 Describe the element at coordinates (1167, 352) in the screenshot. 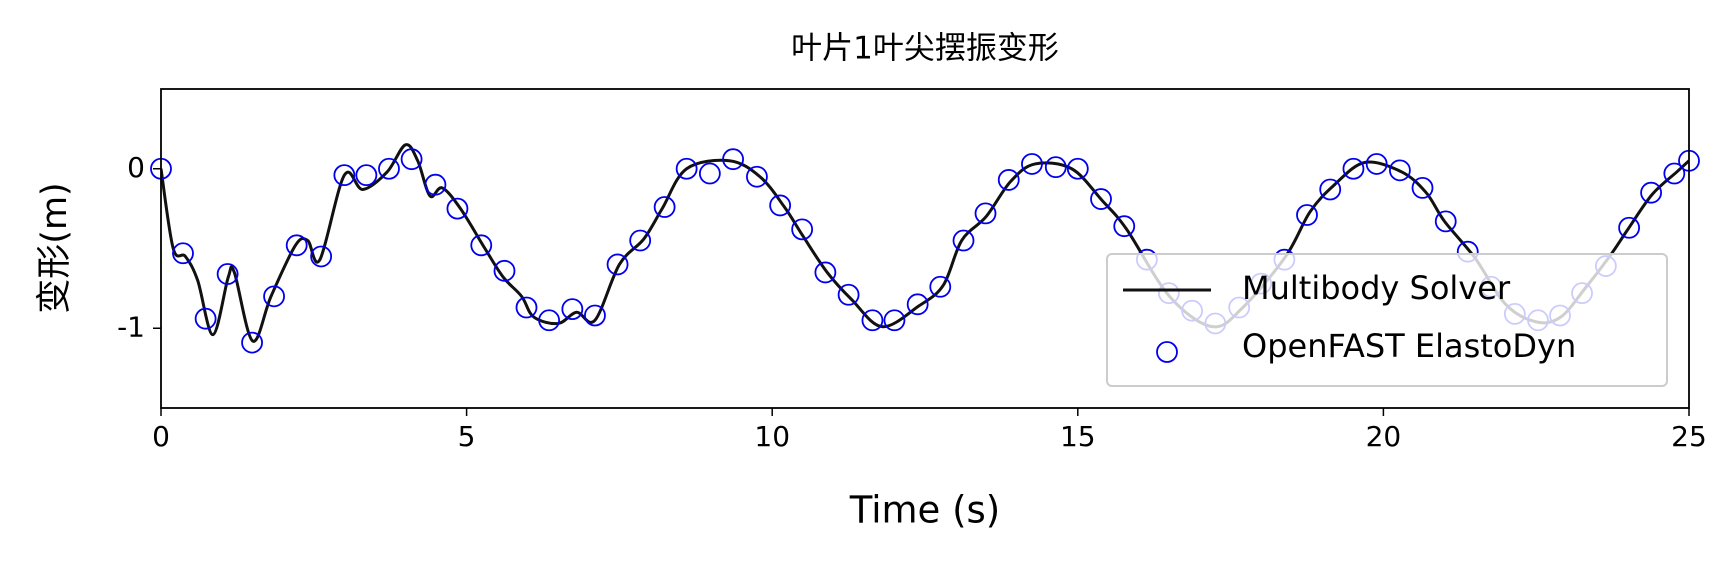

I see `legend-marker` at that location.